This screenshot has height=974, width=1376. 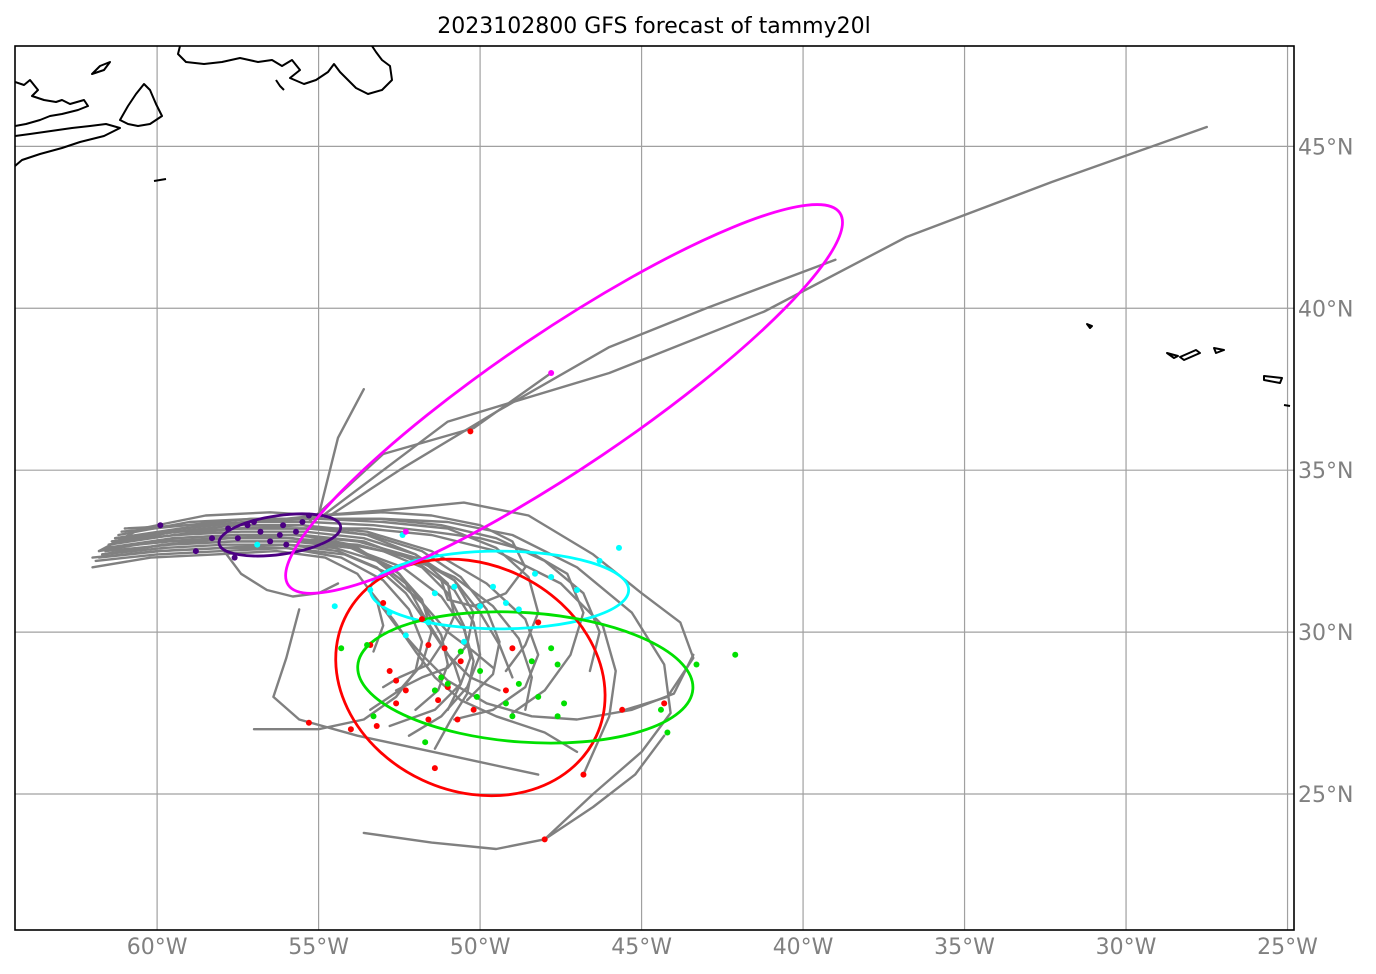 What do you see at coordinates (1325, 309) in the screenshot?
I see `lat-tick-label: 40°N` at bounding box center [1325, 309].